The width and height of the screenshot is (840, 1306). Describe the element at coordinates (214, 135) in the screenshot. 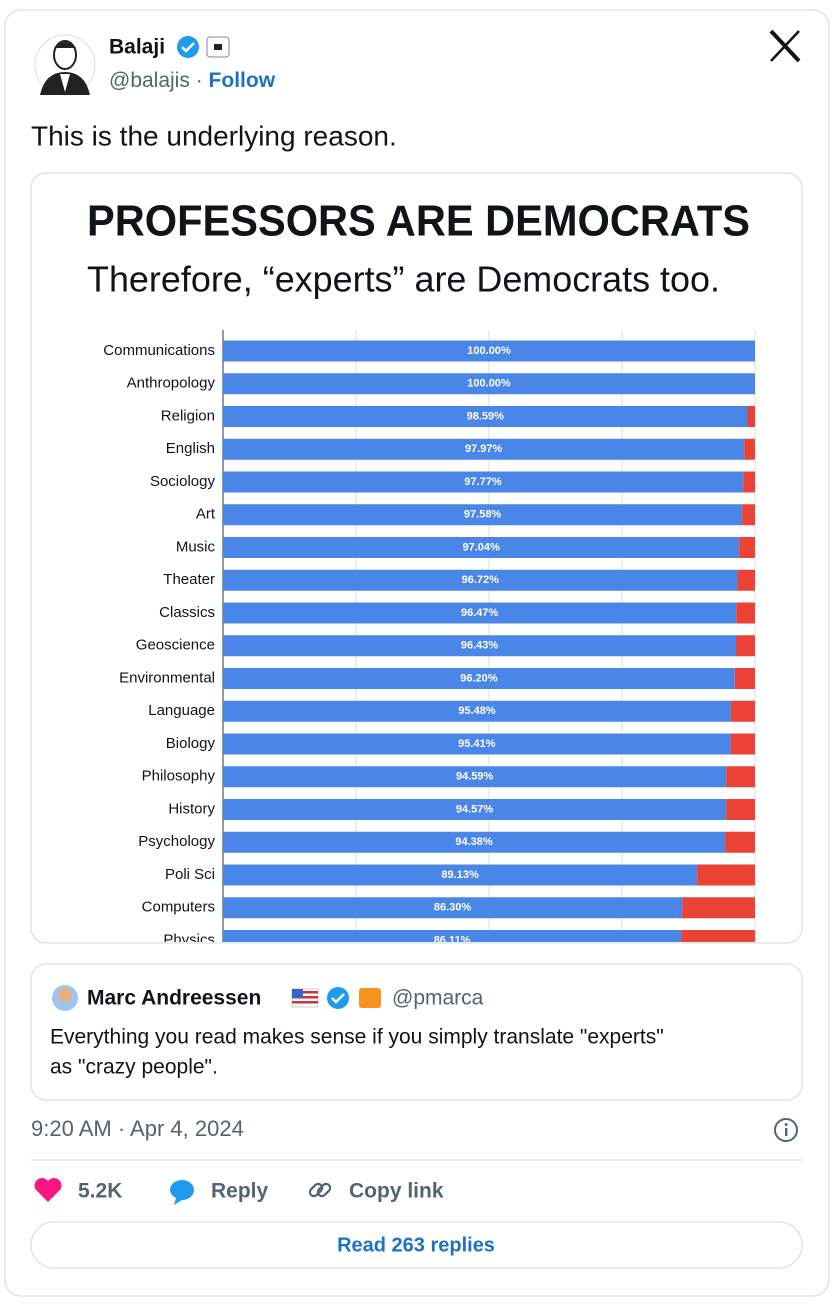

I see `tweet-text: This is the underlying reason.` at that location.